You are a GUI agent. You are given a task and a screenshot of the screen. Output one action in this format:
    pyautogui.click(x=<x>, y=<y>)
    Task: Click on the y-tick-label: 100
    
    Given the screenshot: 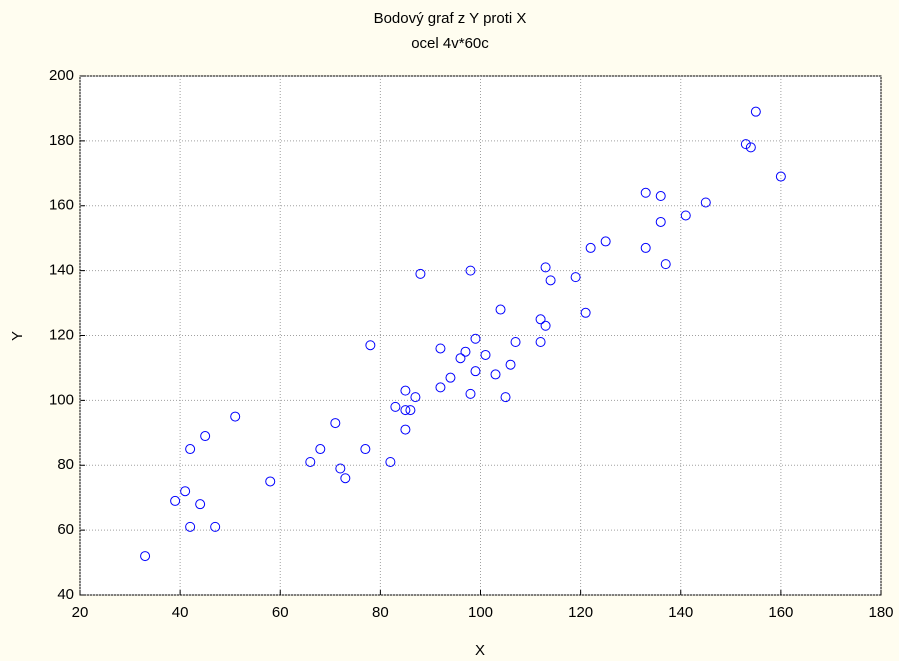 What is the action you would take?
    pyautogui.click(x=61, y=399)
    